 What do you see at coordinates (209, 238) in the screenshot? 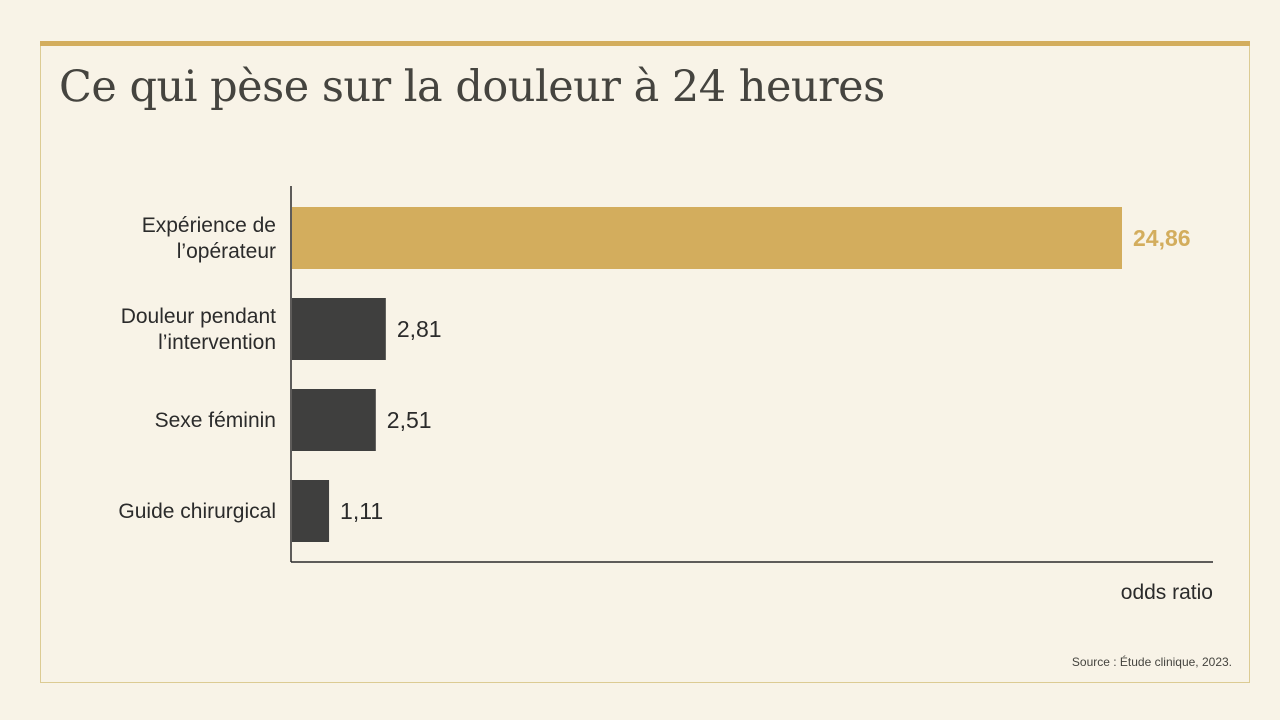
I see `category-label: Expérience de l’opérateur` at bounding box center [209, 238].